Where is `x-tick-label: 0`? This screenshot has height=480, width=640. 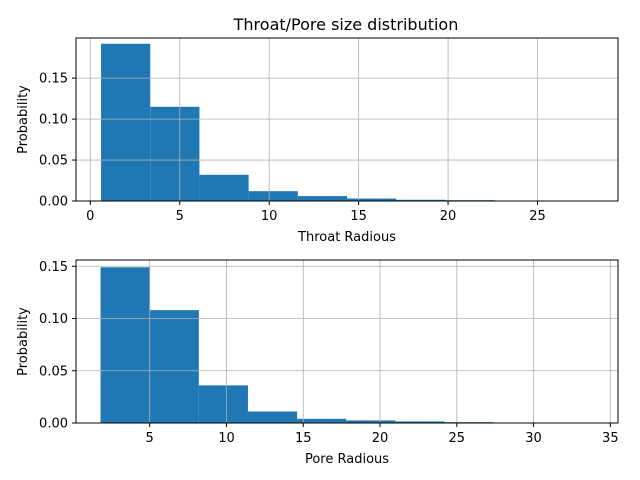 x-tick-label: 0 is located at coordinates (90, 216).